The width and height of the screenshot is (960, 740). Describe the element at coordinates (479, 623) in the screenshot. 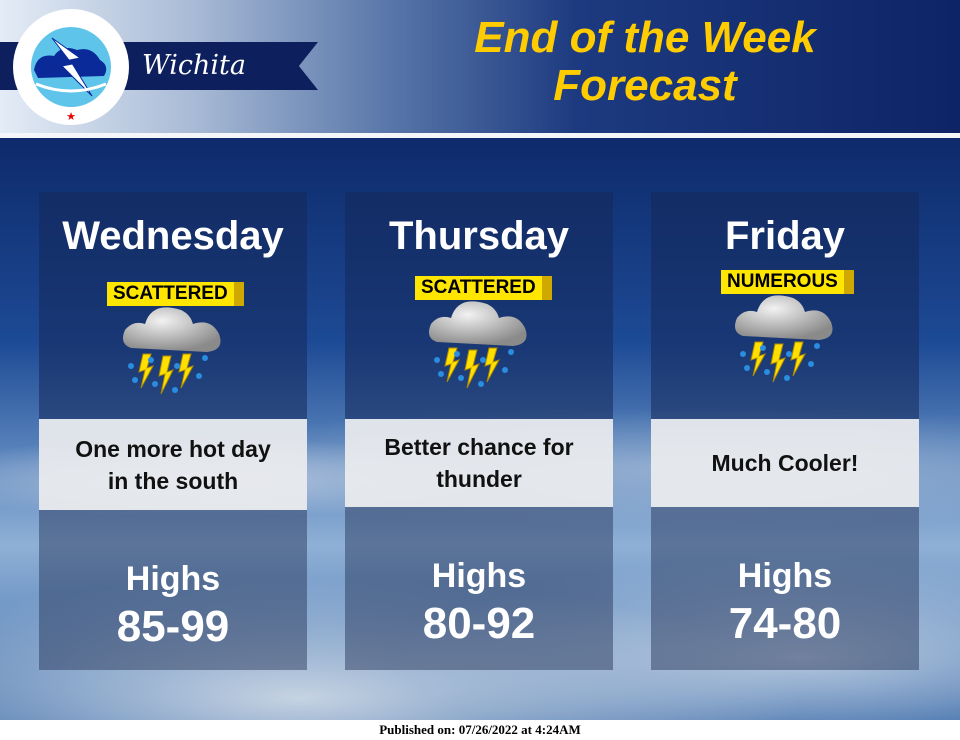

I see `highs-value: 80-92` at that location.